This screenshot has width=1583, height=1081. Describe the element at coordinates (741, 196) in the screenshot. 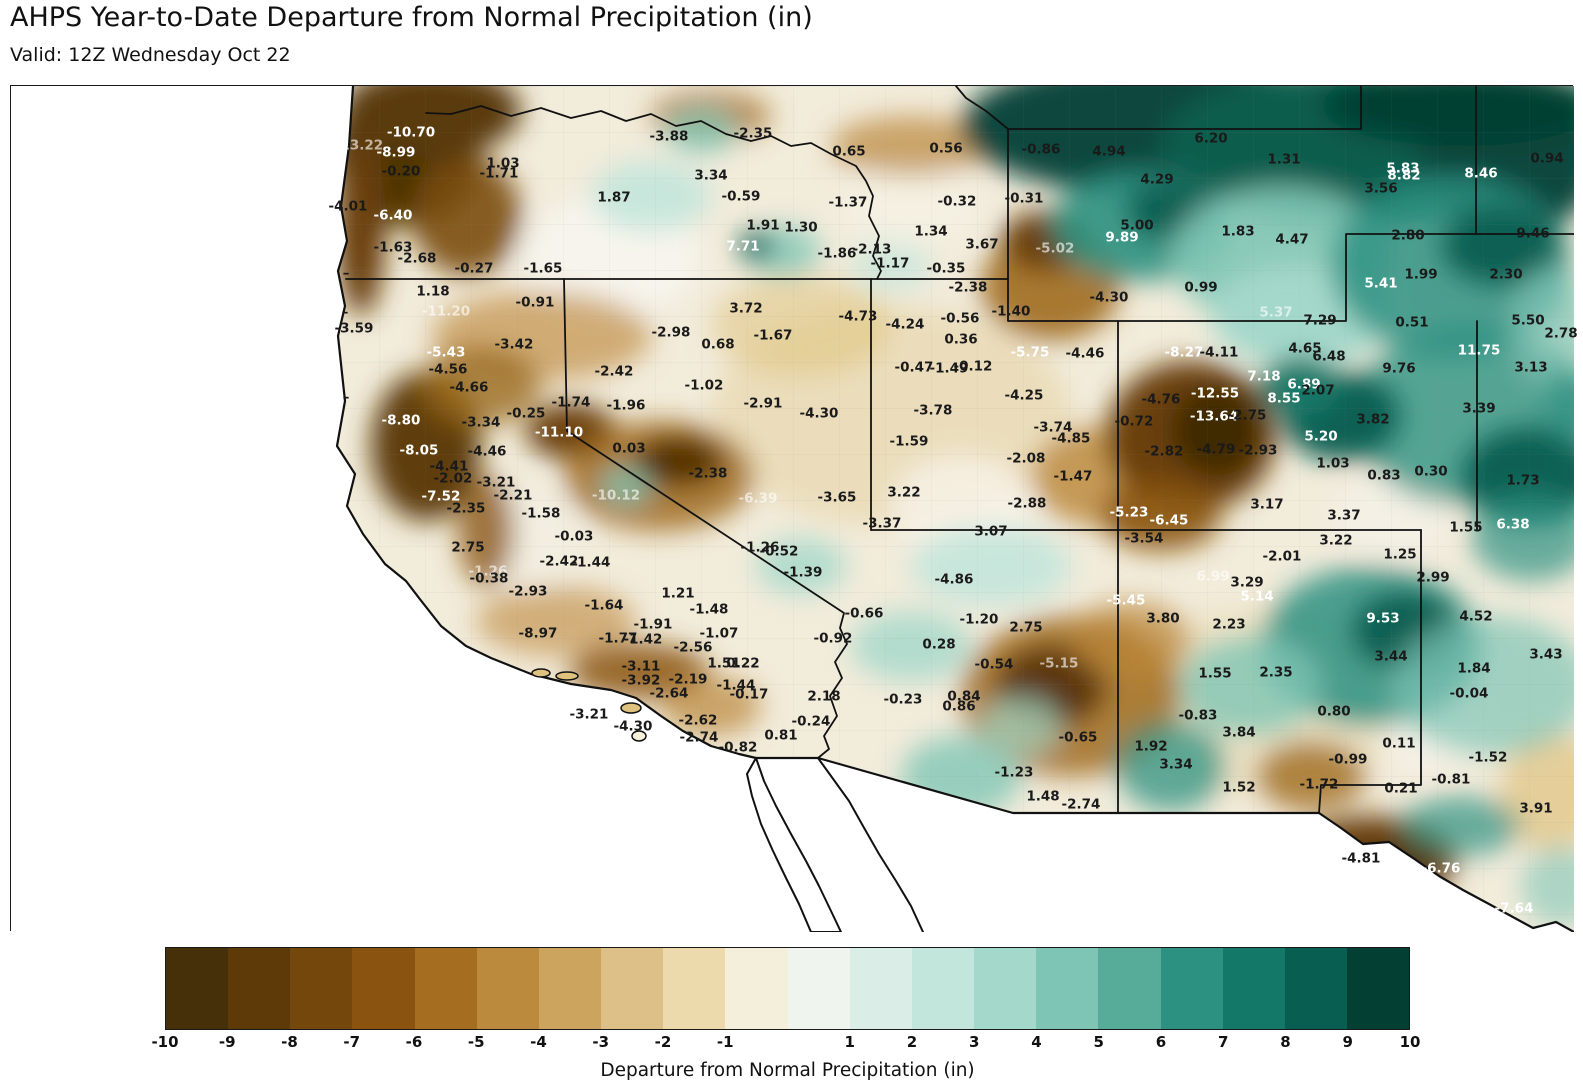

I see `value-label: -0.59` at that location.